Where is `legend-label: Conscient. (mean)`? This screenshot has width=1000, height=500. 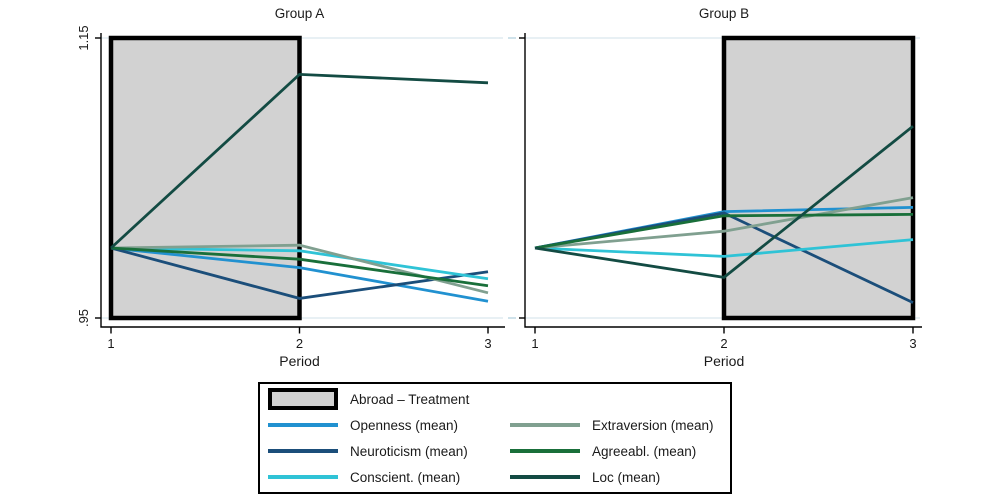
legend-label: Conscient. (mean) is located at coordinates (405, 477).